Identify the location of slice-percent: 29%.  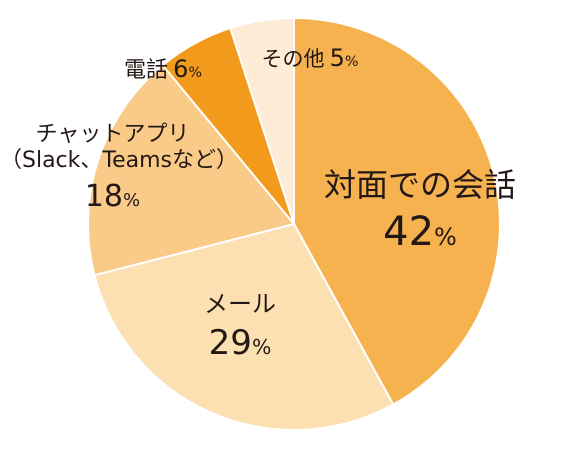
(240, 343).